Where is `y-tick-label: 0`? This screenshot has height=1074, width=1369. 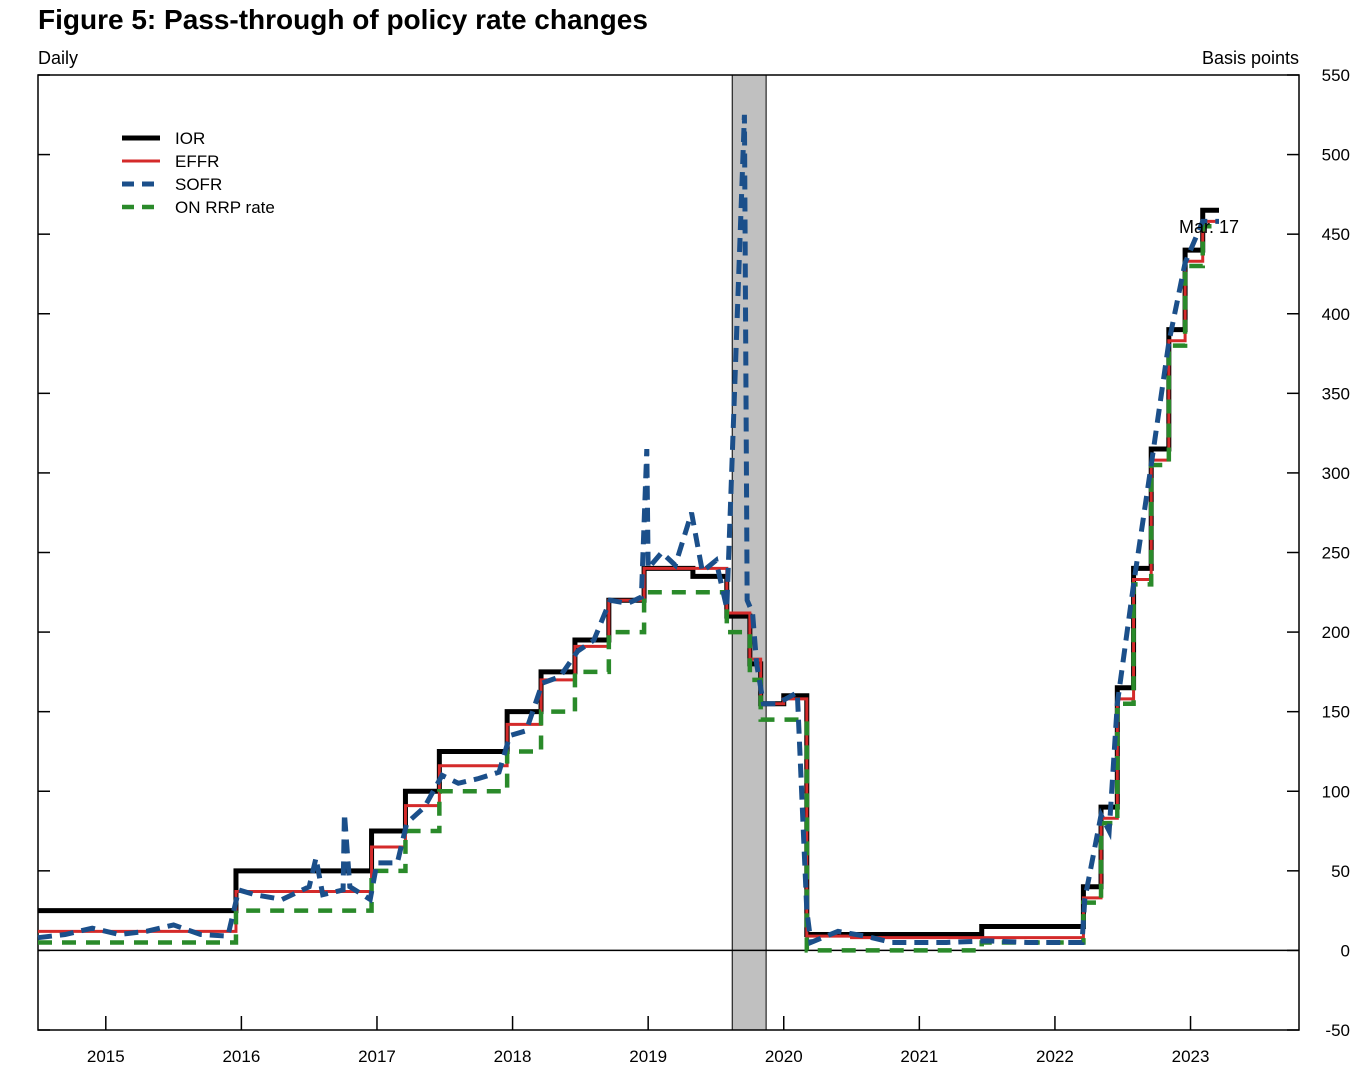 y-tick-label: 0 is located at coordinates (1345, 950).